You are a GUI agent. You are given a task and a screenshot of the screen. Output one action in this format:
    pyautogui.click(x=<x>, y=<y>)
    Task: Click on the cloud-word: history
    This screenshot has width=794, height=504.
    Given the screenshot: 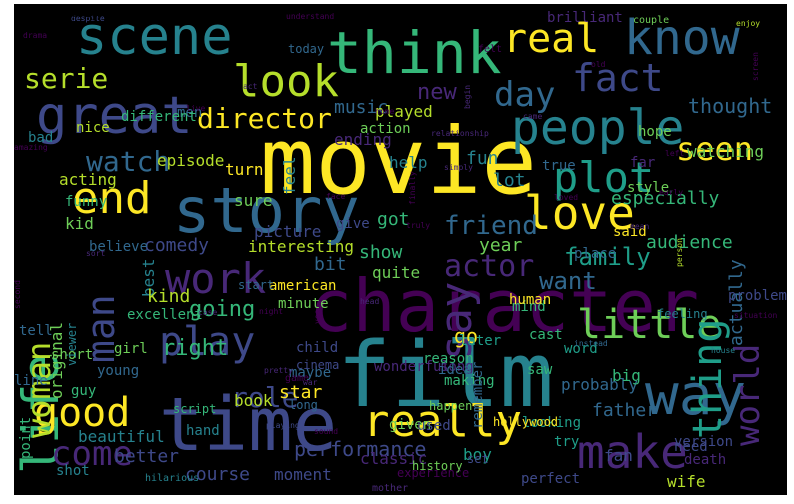 What is the action you would take?
    pyautogui.click(x=437, y=466)
    